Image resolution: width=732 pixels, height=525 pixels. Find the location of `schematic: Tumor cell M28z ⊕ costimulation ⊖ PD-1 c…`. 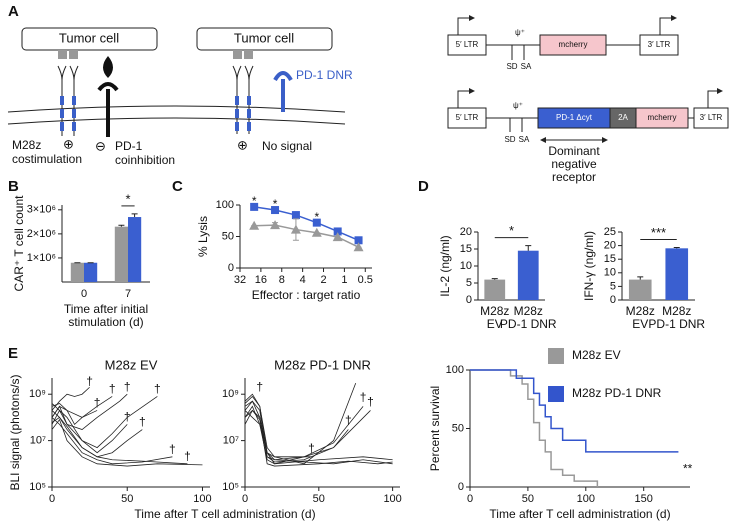

schematic: Tumor cell M28z ⊕ costimulation ⊖ PD-1 c… is located at coordinates (180, 97).